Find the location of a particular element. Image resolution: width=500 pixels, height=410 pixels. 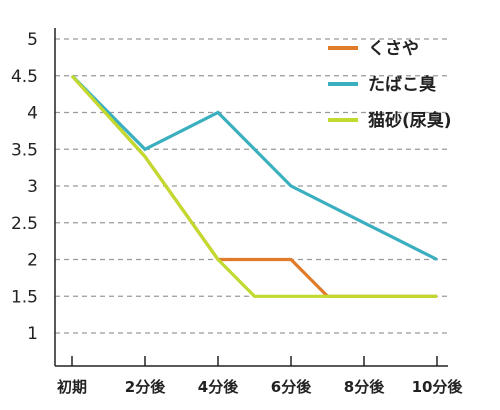

y-tick-label: 3 is located at coordinates (32, 187).